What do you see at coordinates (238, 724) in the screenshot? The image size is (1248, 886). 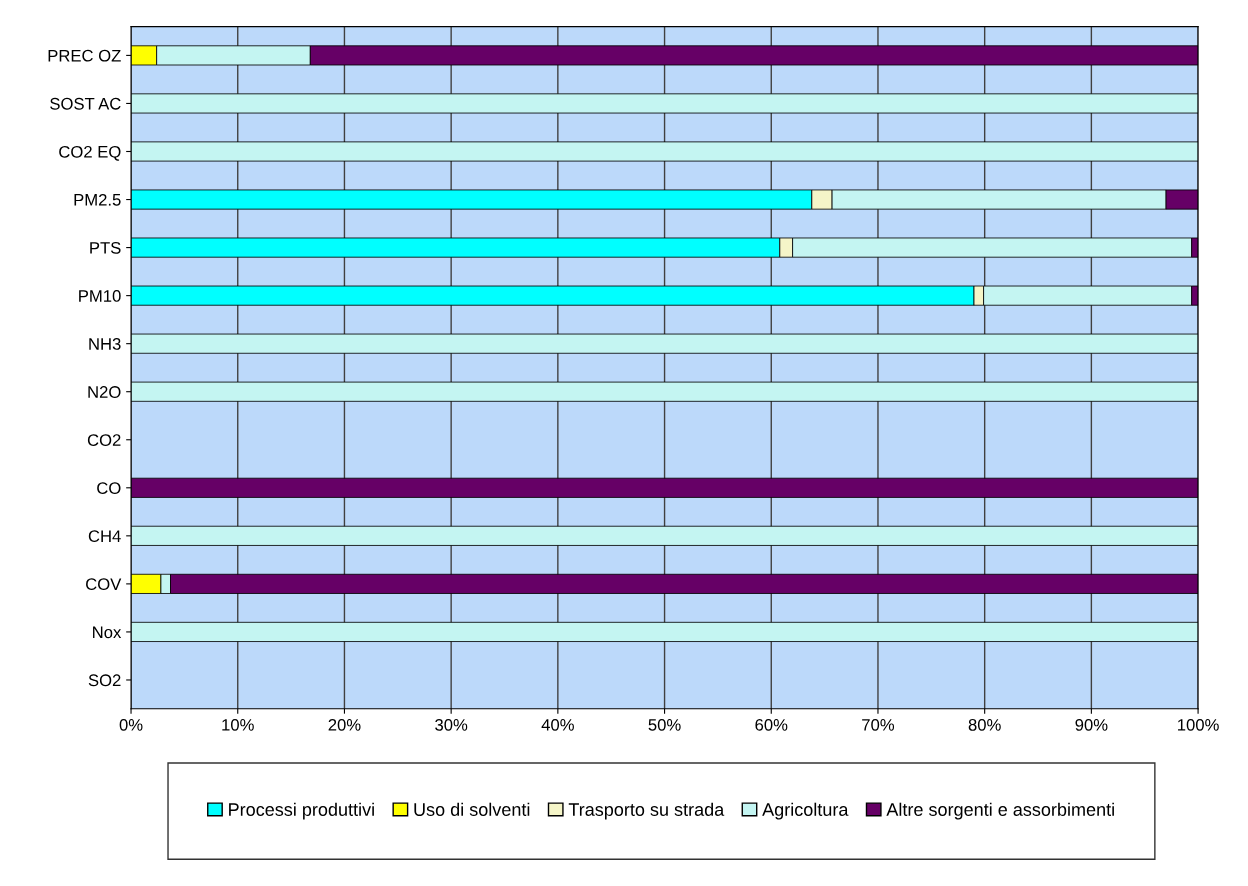 I see `x-tick-label: 10%` at bounding box center [238, 724].